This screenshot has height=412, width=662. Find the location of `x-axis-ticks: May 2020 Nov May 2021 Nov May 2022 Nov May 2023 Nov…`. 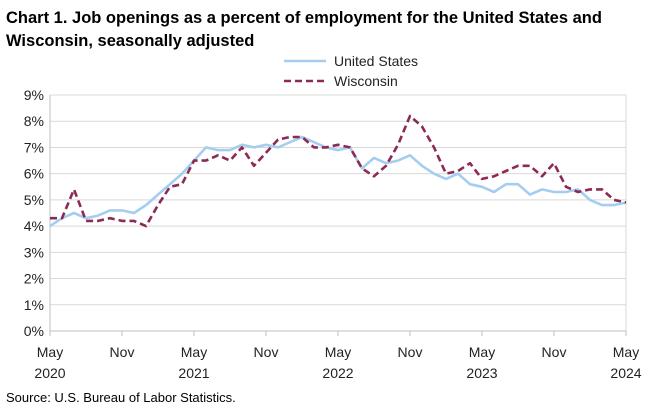

x-axis-ticks: May 2020 Nov May 2021 Nov May 2022 Nov May 2023 Nov… is located at coordinates (338, 356).